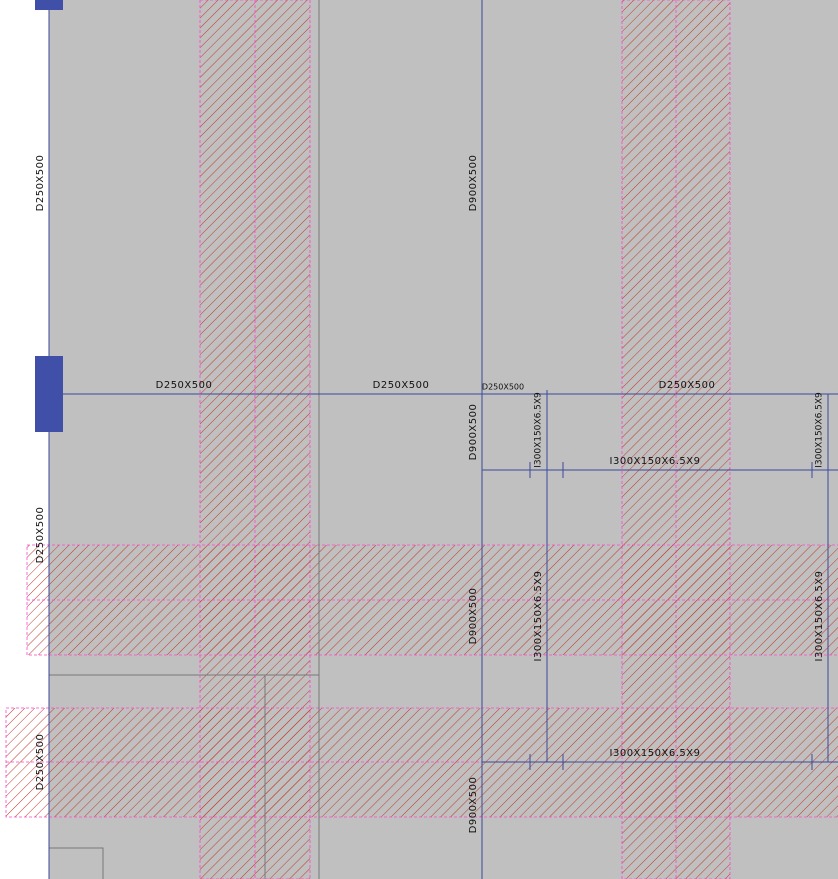 The height and width of the screenshot is (879, 838). What do you see at coordinates (76, 863) in the screenshot?
I see `line` at bounding box center [76, 863].